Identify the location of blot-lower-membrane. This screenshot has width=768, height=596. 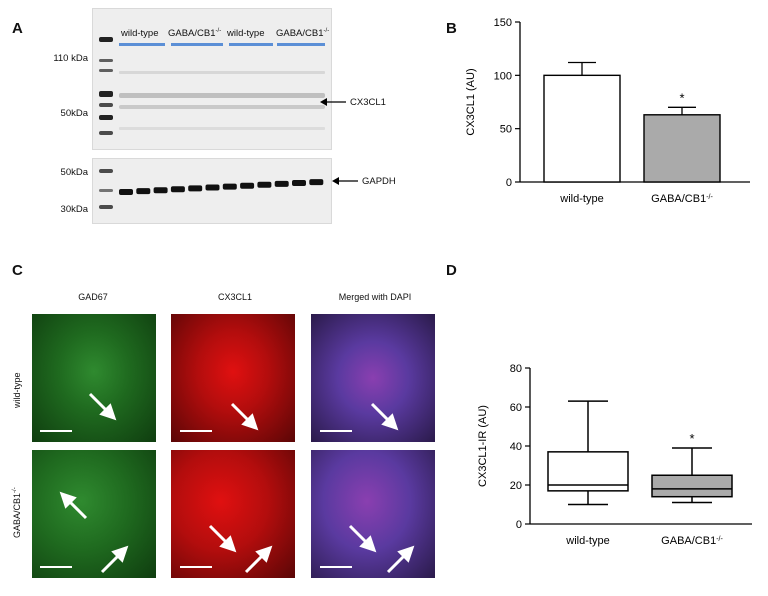
(212, 191).